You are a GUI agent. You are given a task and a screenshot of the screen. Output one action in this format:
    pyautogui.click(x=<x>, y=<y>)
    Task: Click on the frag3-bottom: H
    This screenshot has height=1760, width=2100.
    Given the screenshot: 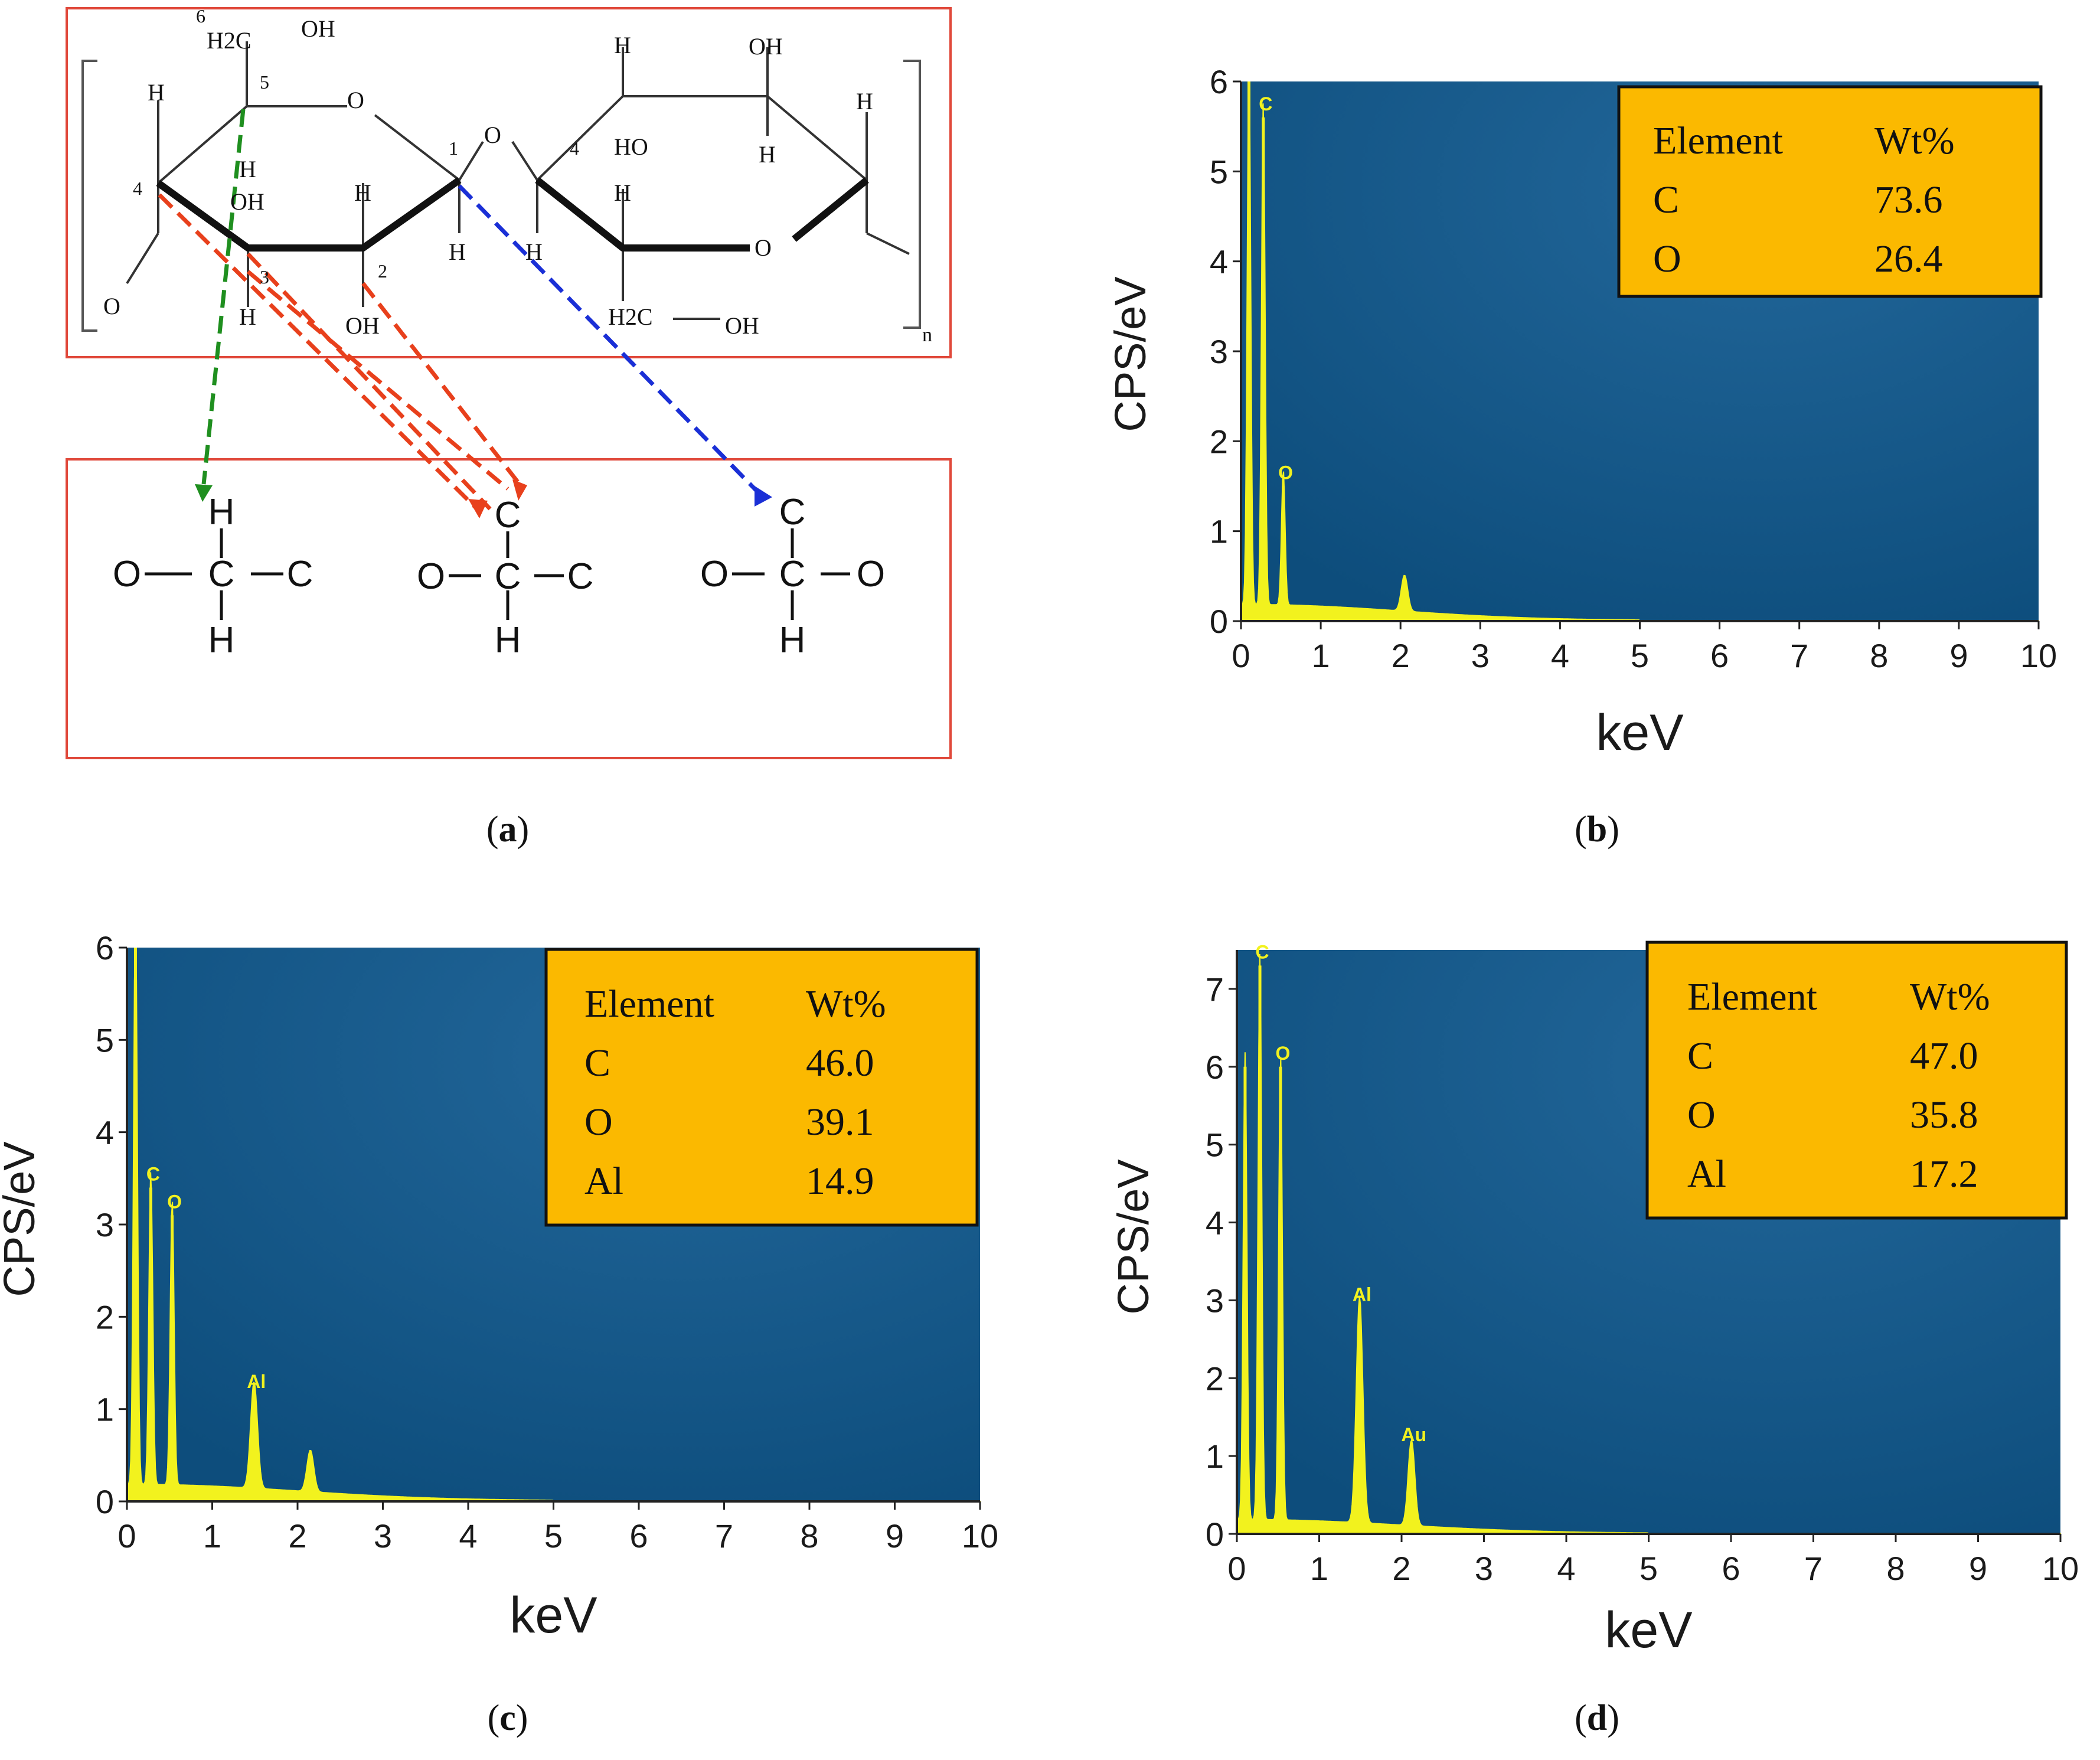 What is the action you would take?
    pyautogui.click(x=792, y=640)
    